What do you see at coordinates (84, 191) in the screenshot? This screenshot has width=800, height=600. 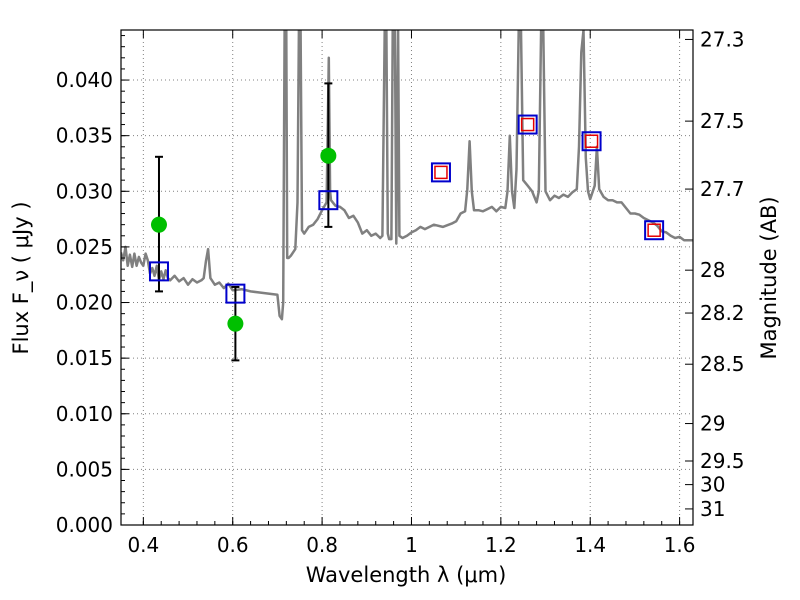 I see `y-tick-label: 0.030` at bounding box center [84, 191].